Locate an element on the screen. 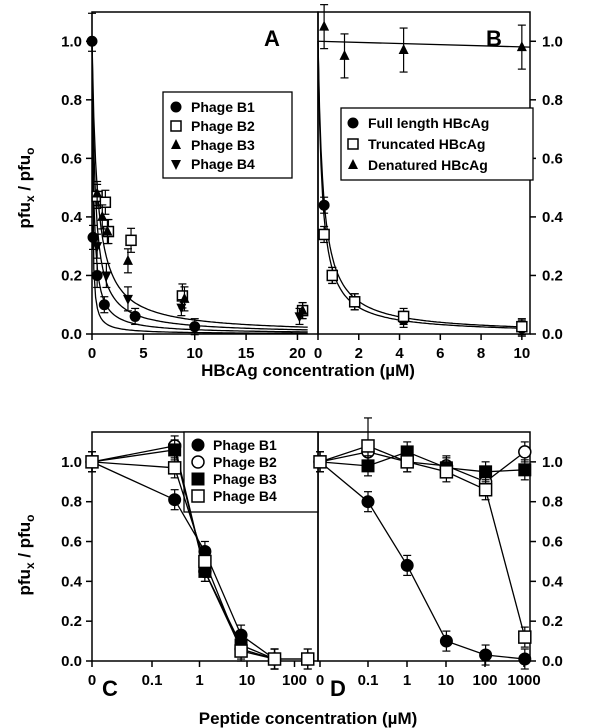 The image size is (594, 728). x-tick-label-a-1: 5 is located at coordinates (143, 353).